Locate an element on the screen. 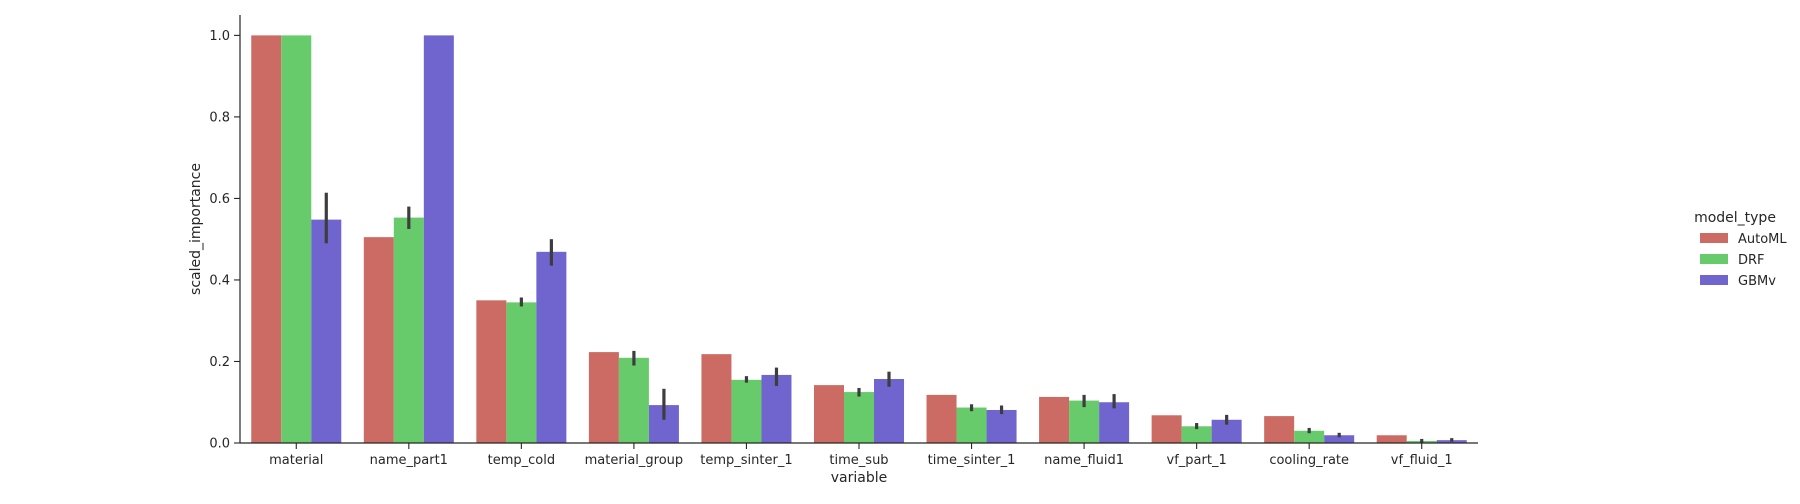 The image size is (1800, 504). bar-drf-material is located at coordinates (296, 239).